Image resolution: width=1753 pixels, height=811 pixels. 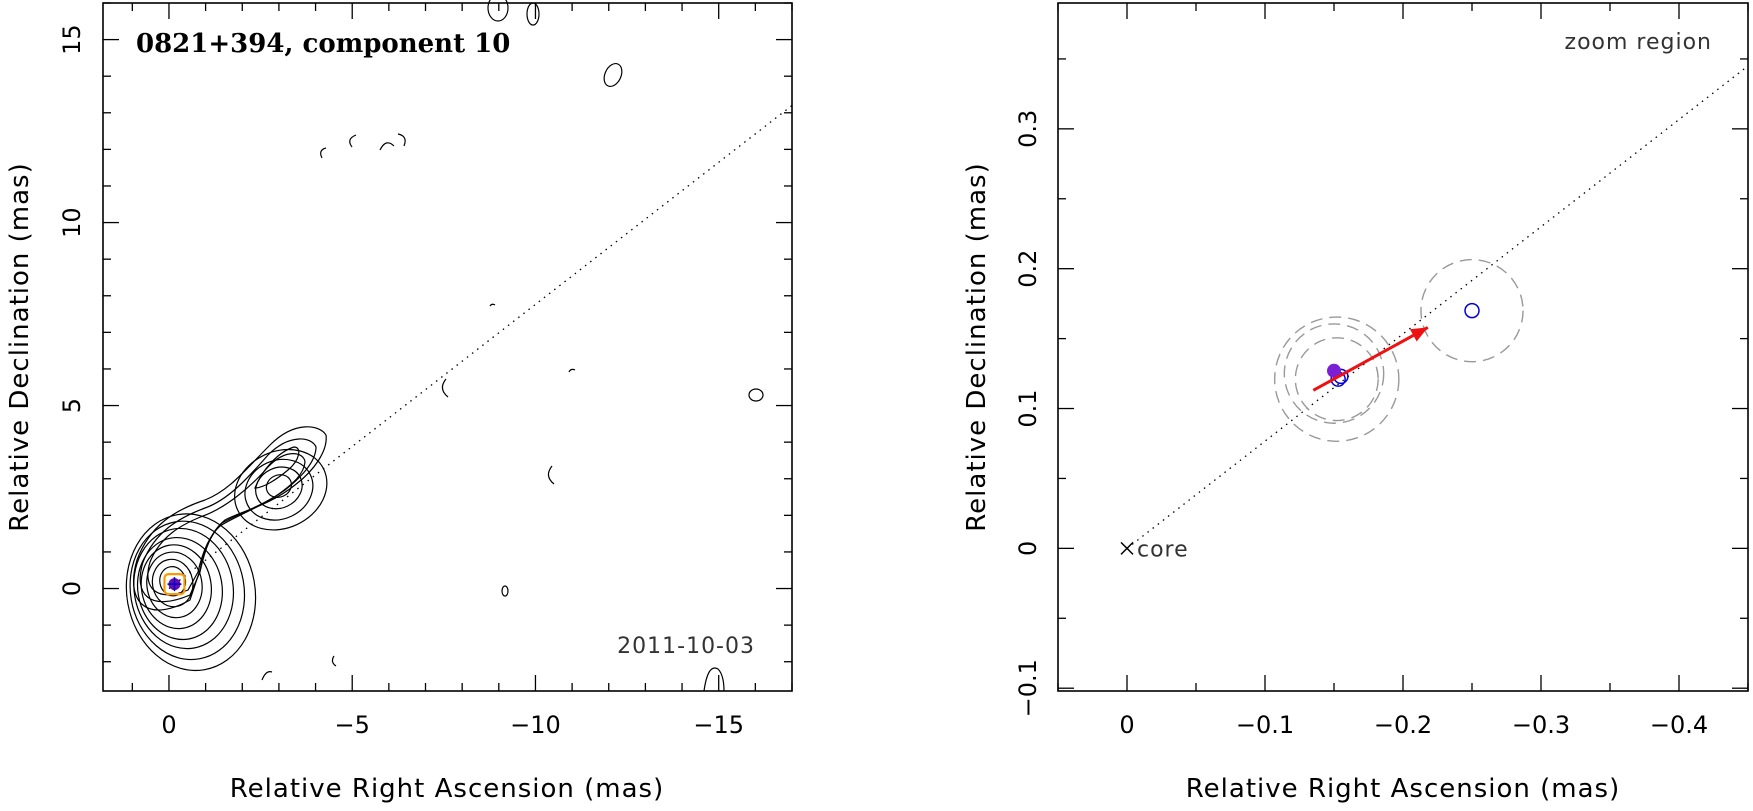 I want to click on x-tick-label: −0.3, so click(x=1541, y=725).